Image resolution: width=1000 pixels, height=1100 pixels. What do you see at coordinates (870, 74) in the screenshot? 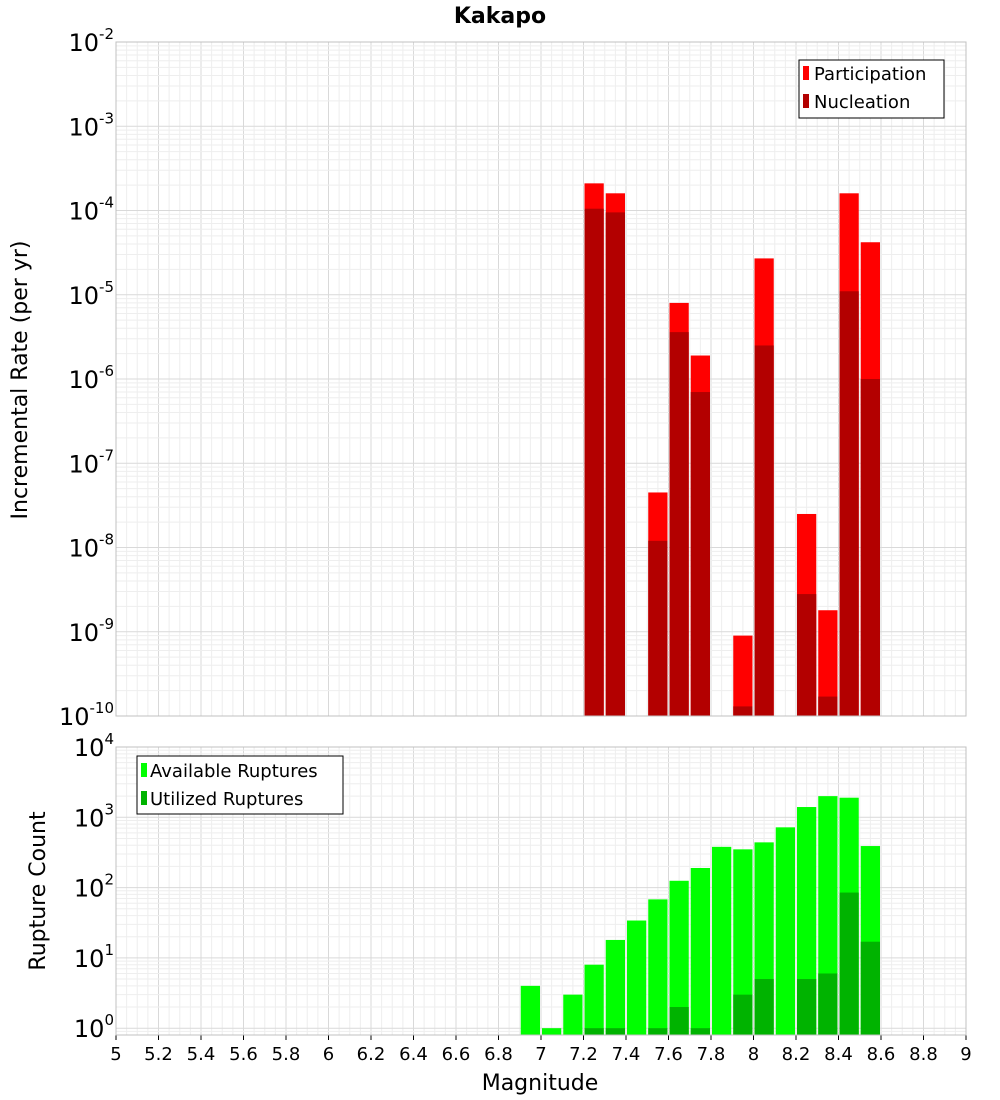
I see `participation-legend-label: Participation` at bounding box center [870, 74].